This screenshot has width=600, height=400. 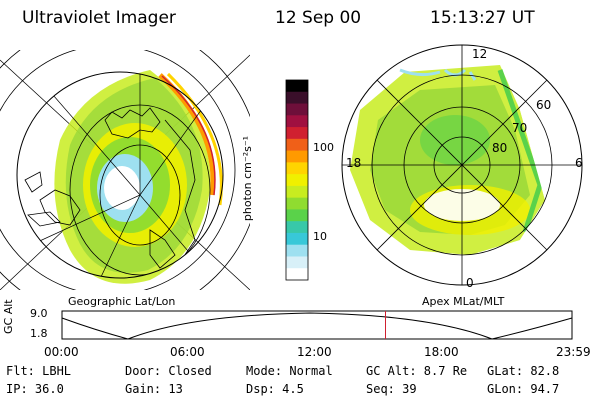 I want to click on mlt-label-6: 6, so click(x=579, y=163).